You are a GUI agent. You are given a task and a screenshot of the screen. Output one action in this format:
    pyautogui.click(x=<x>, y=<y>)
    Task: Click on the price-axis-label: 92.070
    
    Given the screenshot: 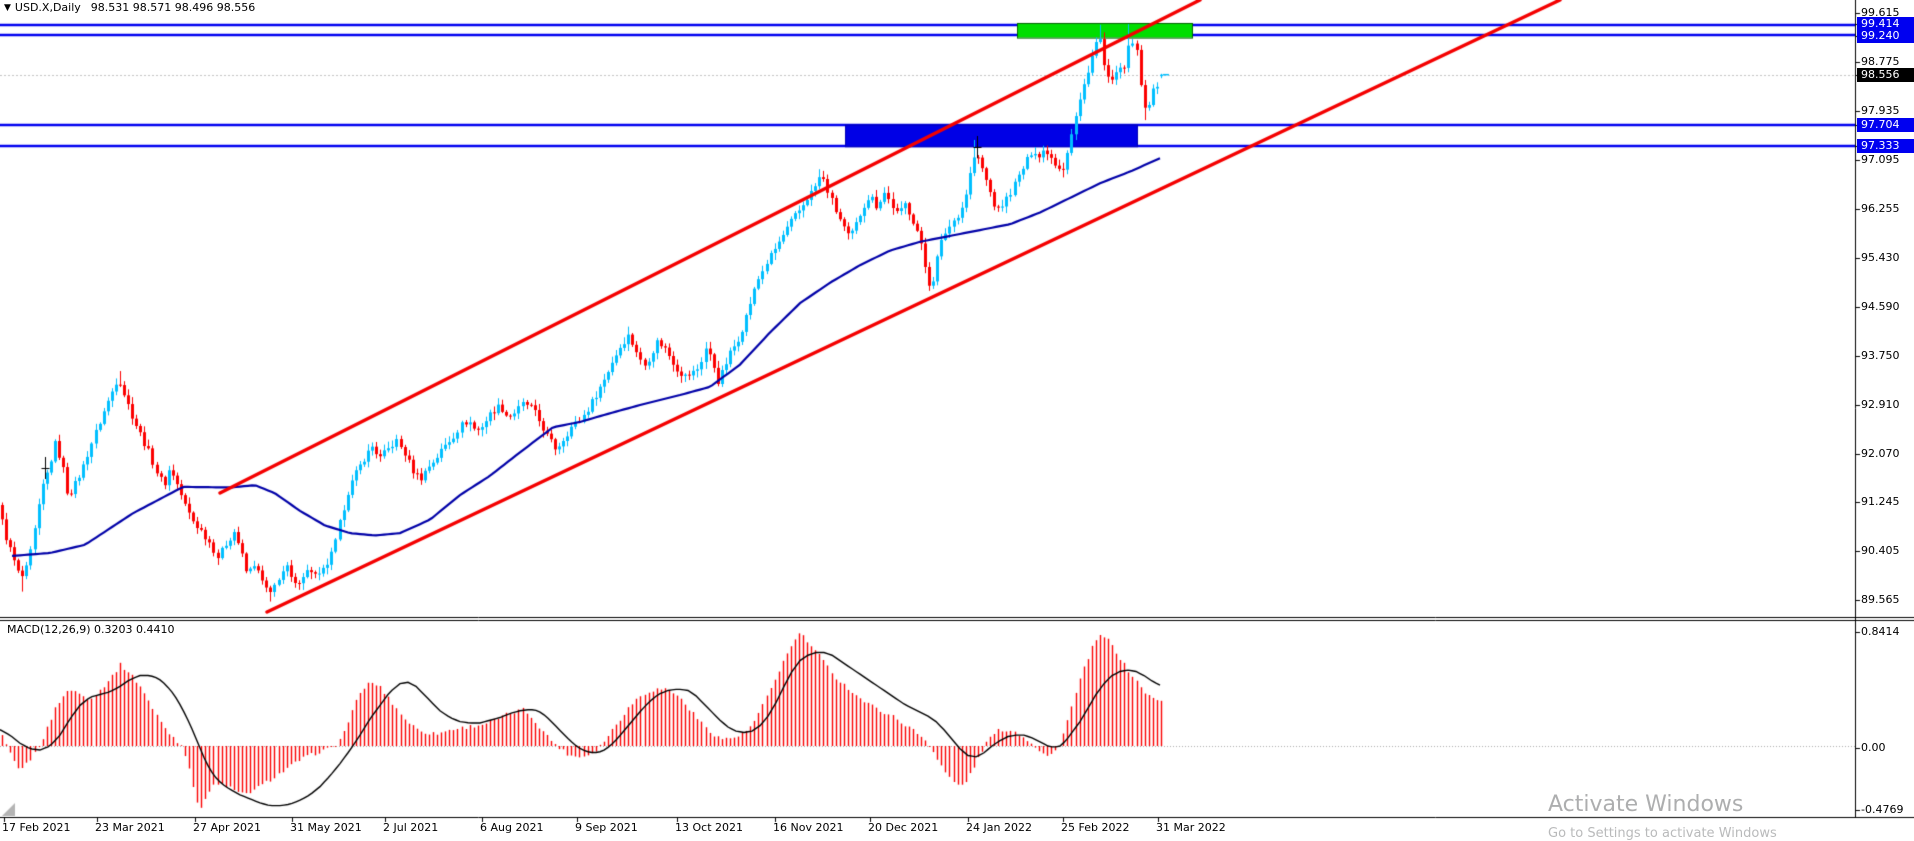 What is the action you would take?
    pyautogui.click(x=1880, y=453)
    